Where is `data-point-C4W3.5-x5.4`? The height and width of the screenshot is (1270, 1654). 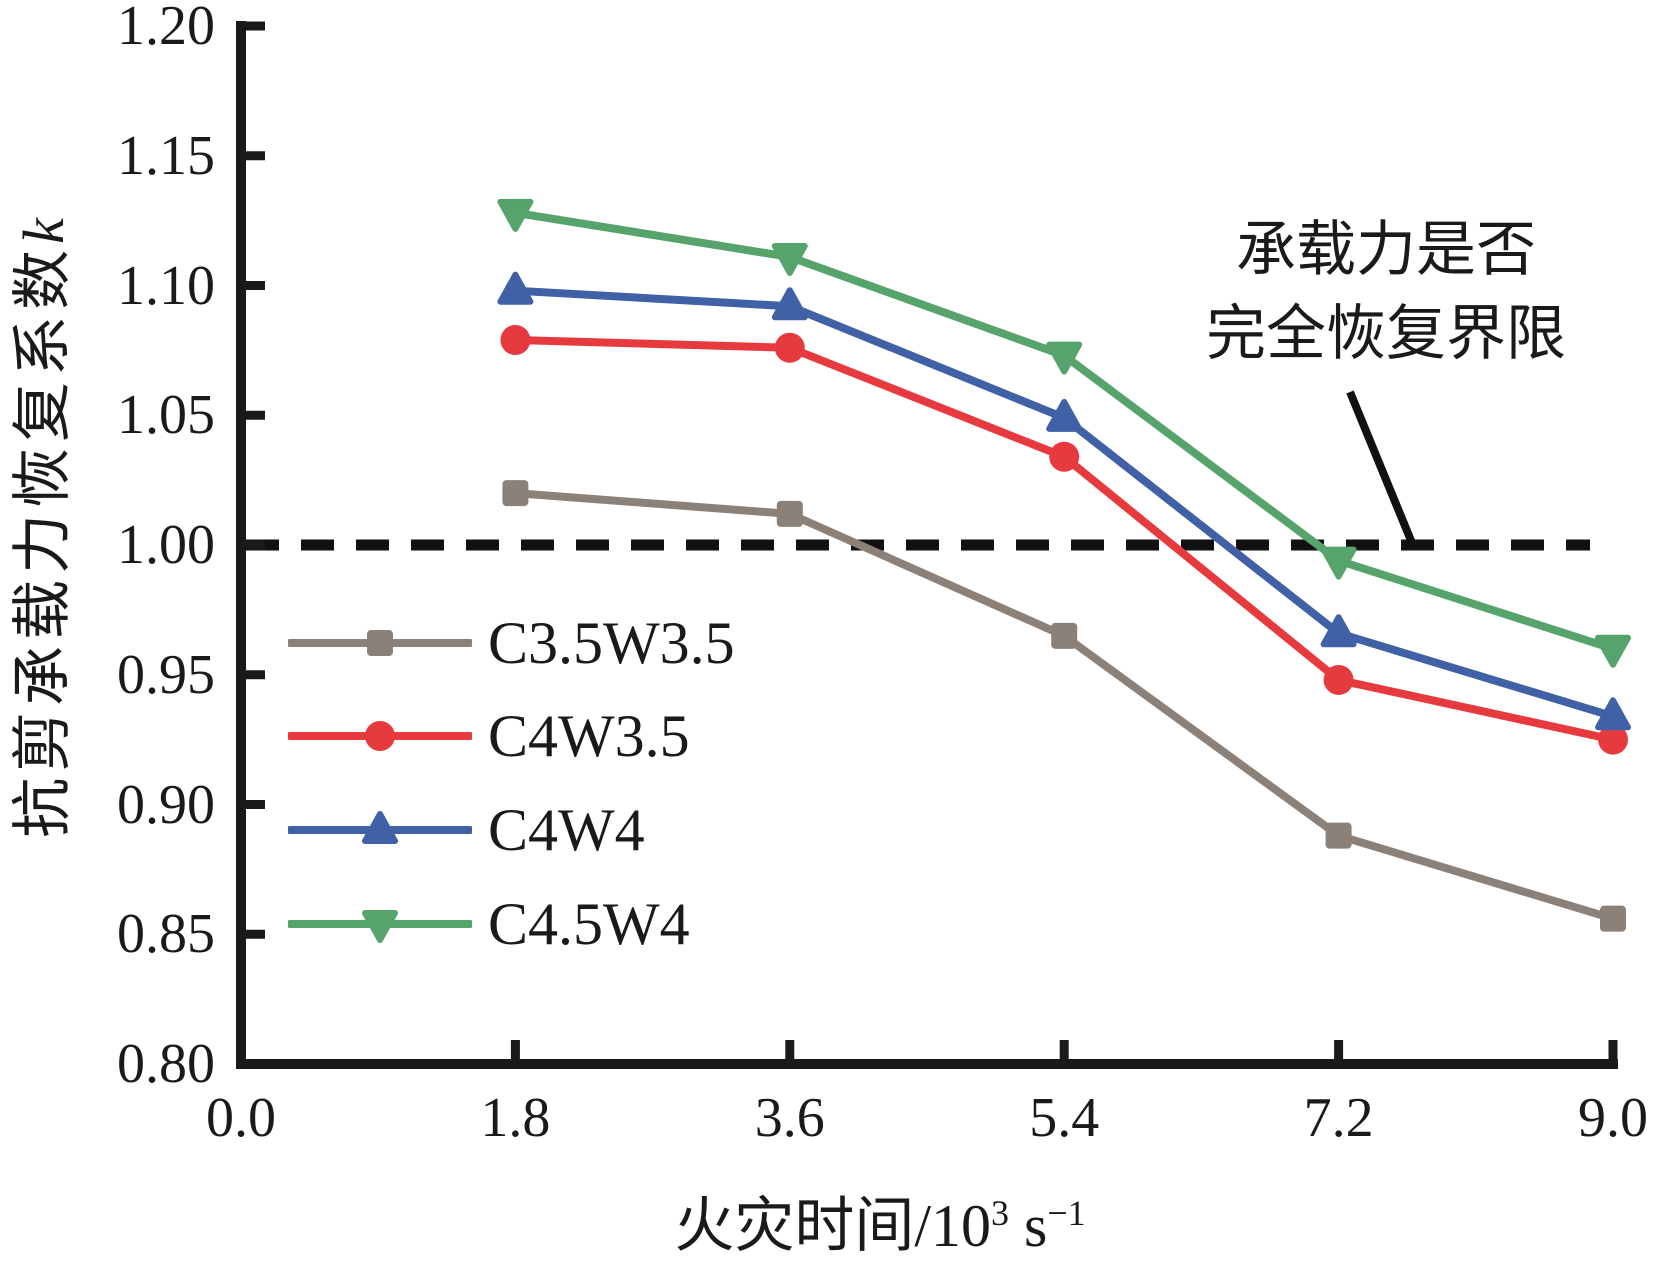 data-point-C4W3.5-x5.4 is located at coordinates (1064, 456).